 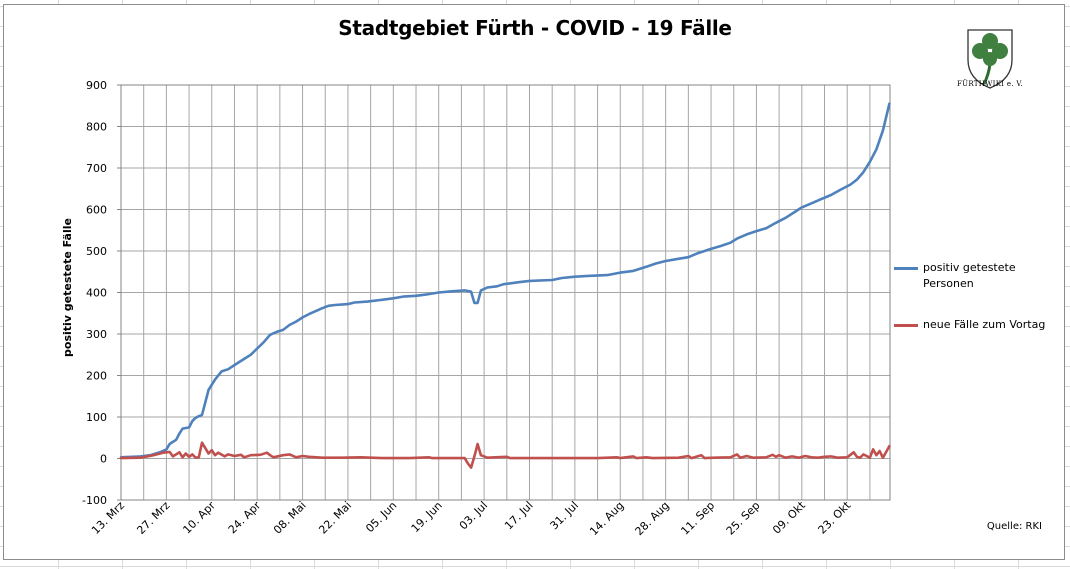 What do you see at coordinates (96, 85) in the screenshot?
I see `y-tick-label: 900` at bounding box center [96, 85].